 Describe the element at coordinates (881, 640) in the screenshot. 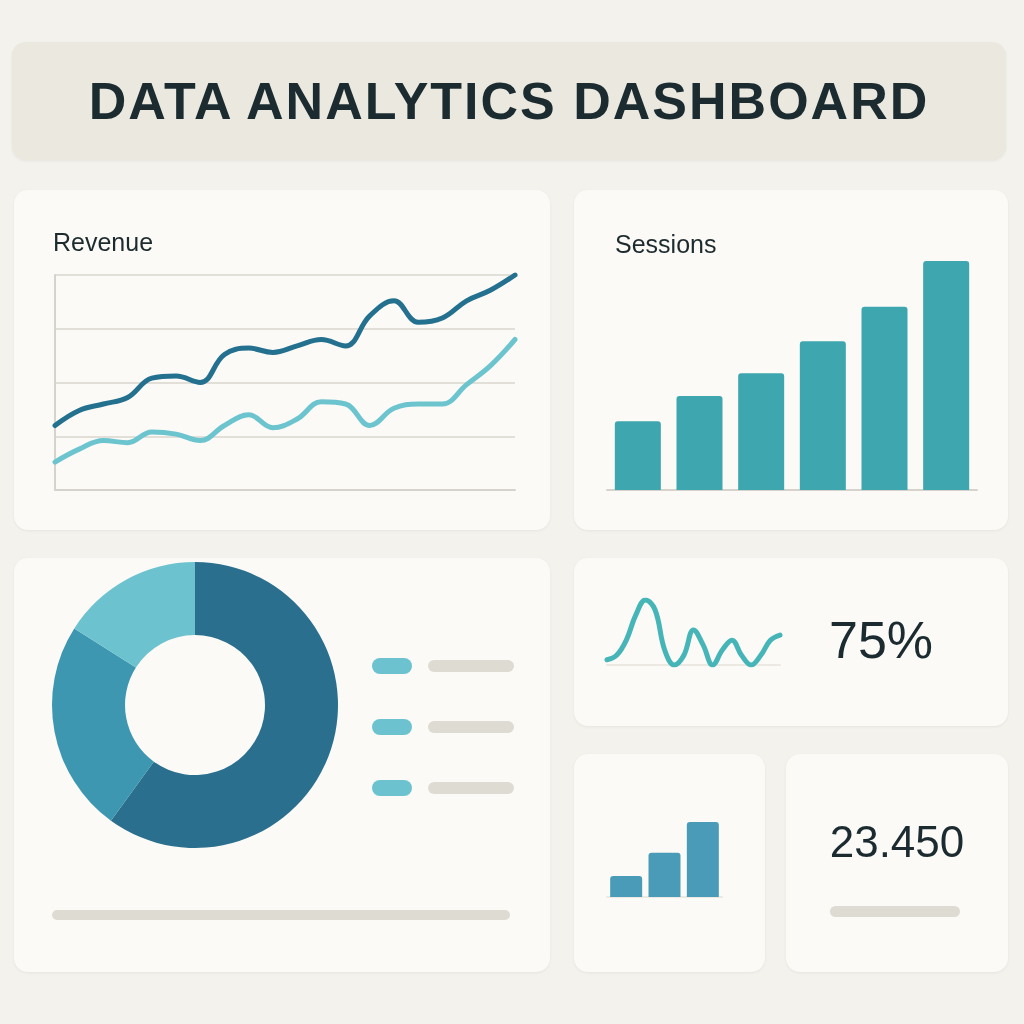

I see `text: 75%` at that location.